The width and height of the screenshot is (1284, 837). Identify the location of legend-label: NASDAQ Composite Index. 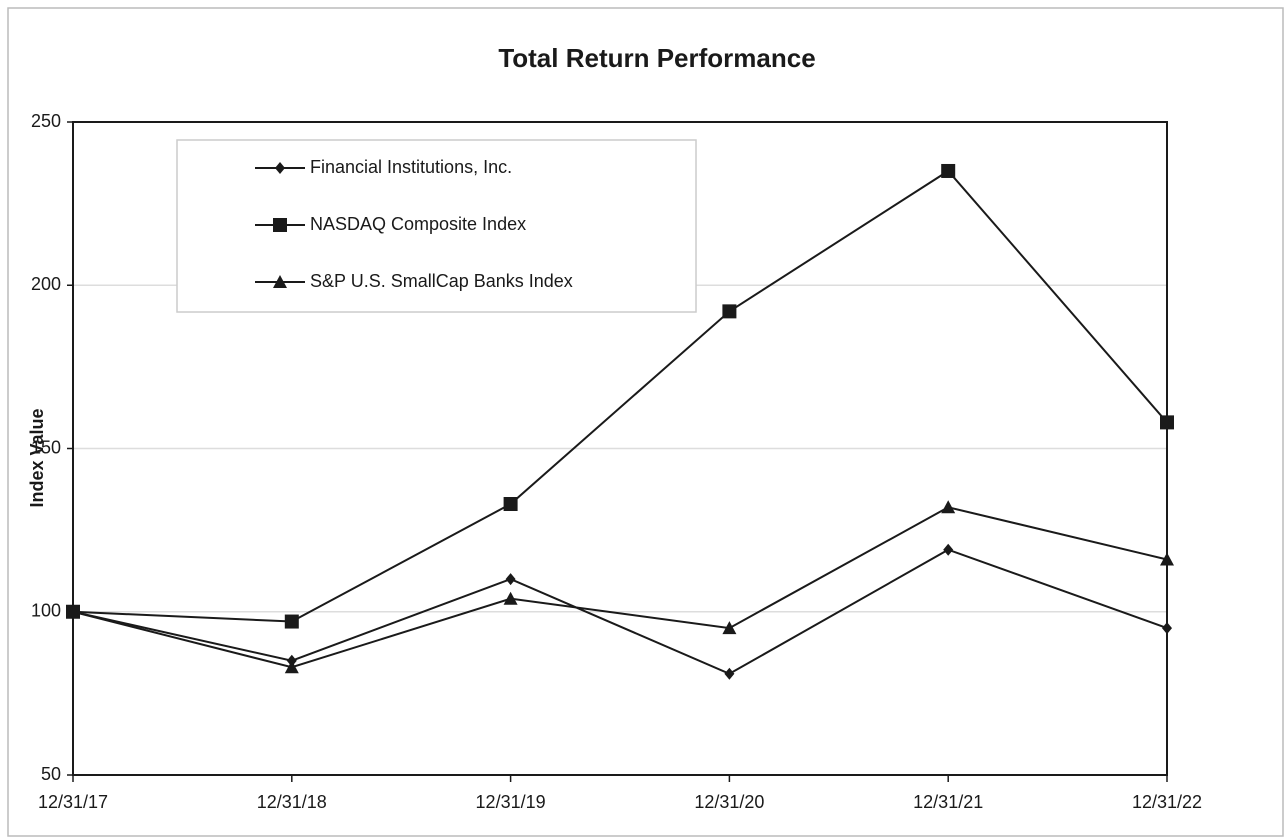
(418, 224).